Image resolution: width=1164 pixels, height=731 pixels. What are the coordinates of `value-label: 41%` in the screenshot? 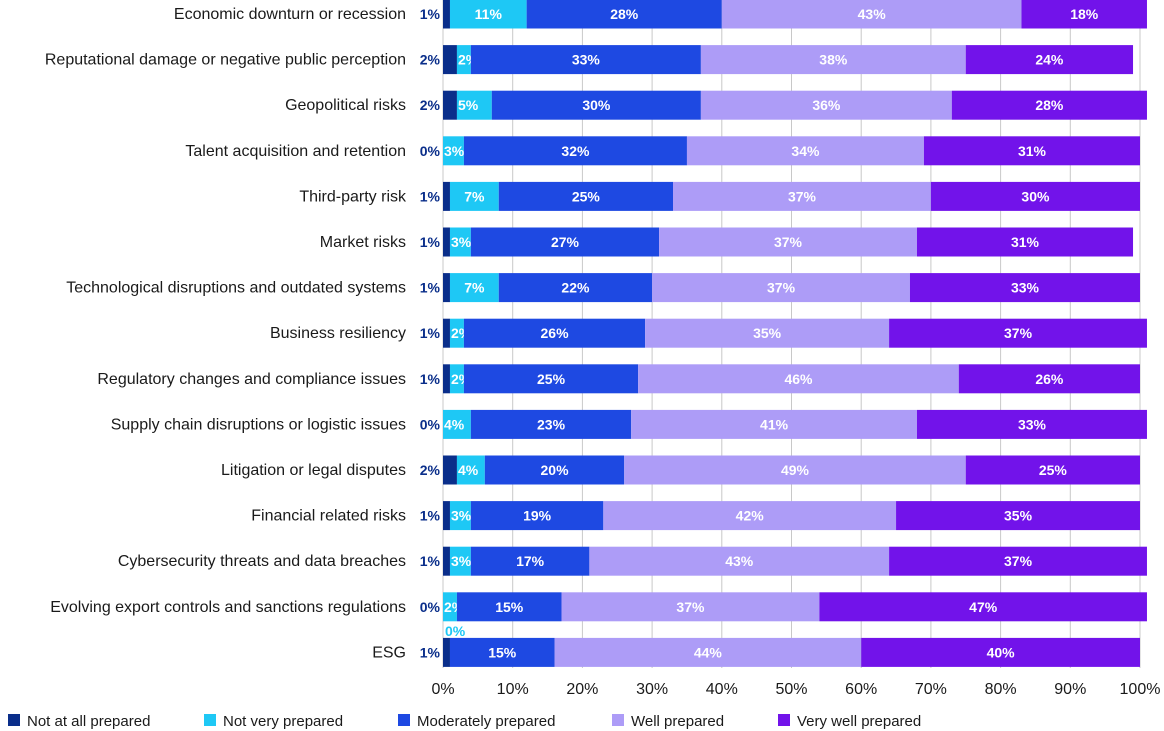 It's located at (774, 424).